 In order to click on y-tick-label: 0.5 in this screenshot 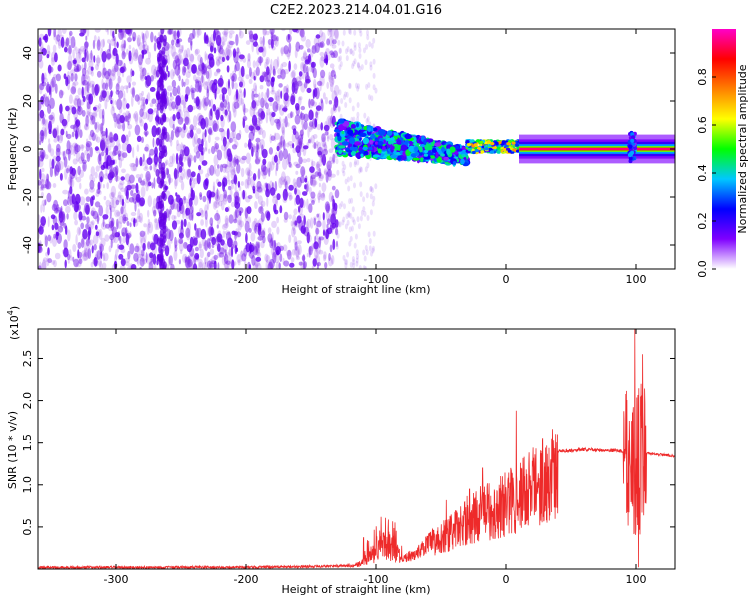, I will do `click(27, 527)`.